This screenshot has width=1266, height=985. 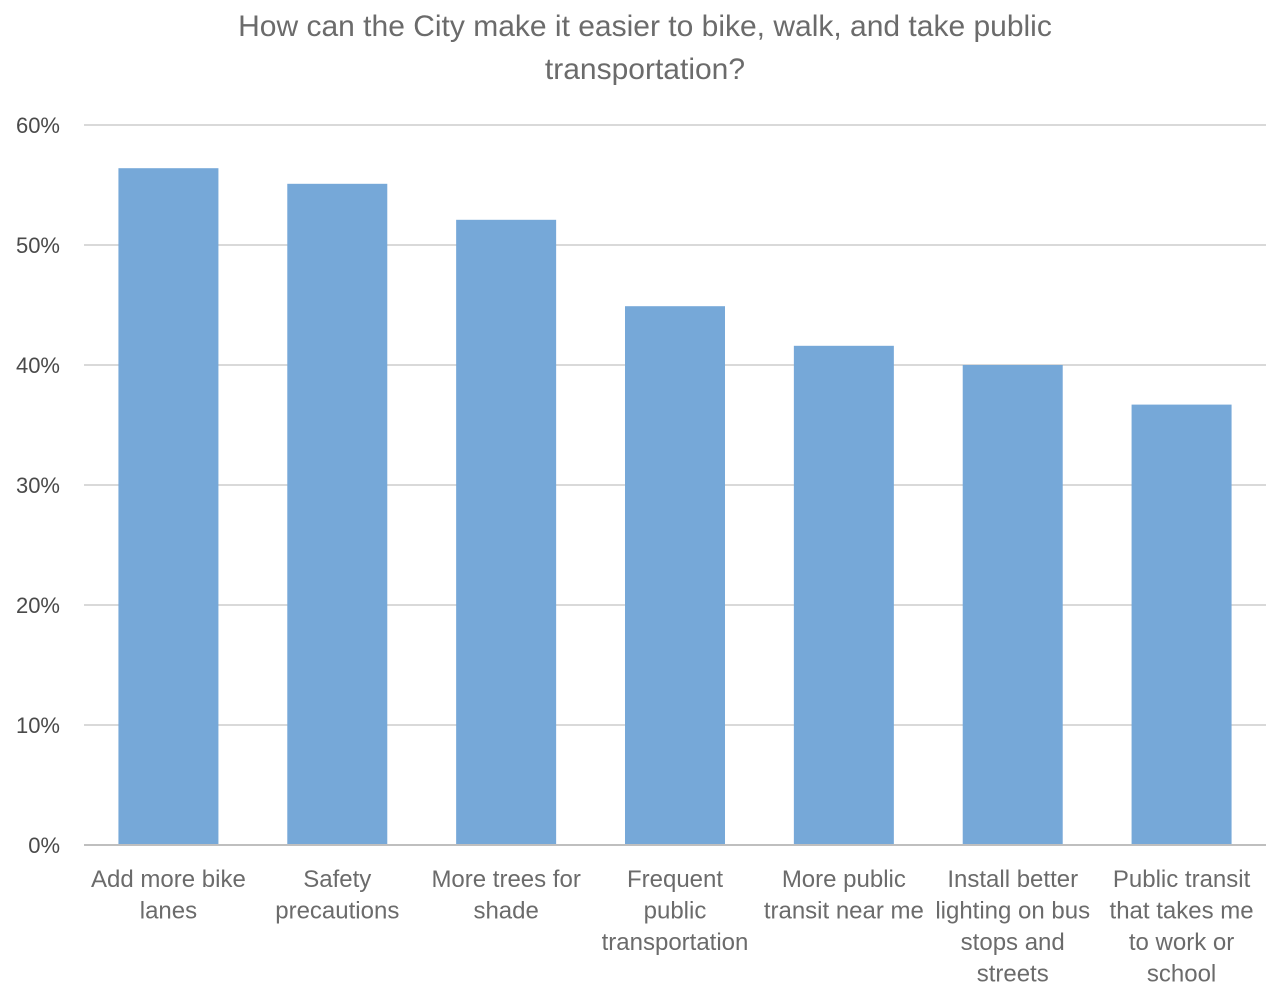 What do you see at coordinates (337, 879) in the screenshot?
I see `x-category-label: Safety` at bounding box center [337, 879].